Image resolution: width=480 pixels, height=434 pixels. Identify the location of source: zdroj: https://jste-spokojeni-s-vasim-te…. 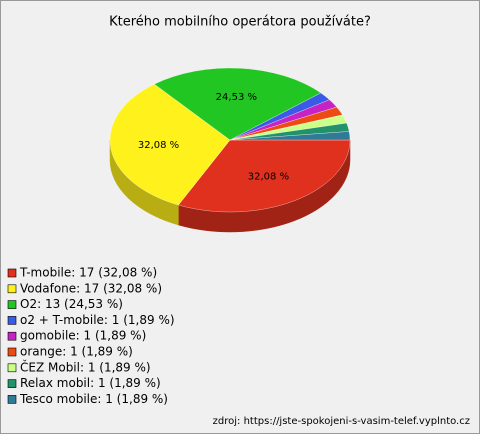
(341, 421).